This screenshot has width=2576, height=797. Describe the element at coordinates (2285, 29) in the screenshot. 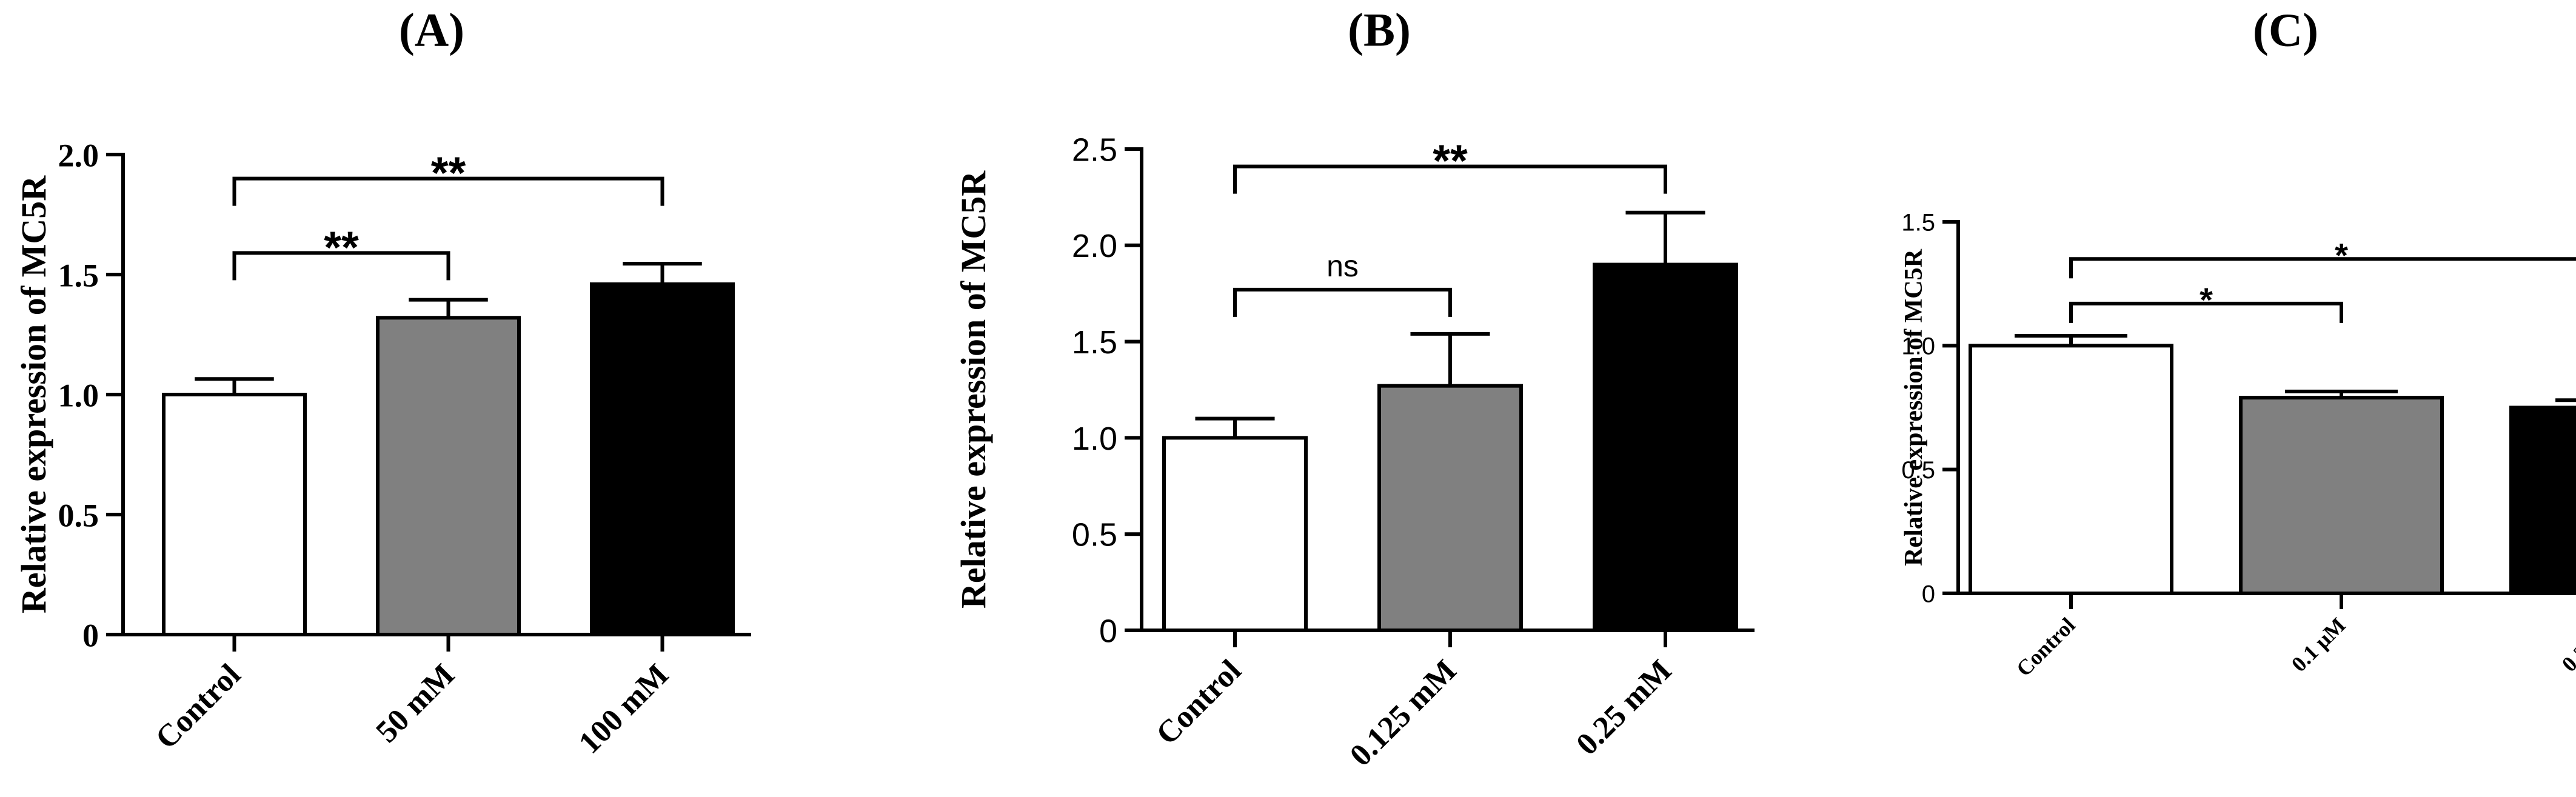

I see `panel-label: (C)` at that location.